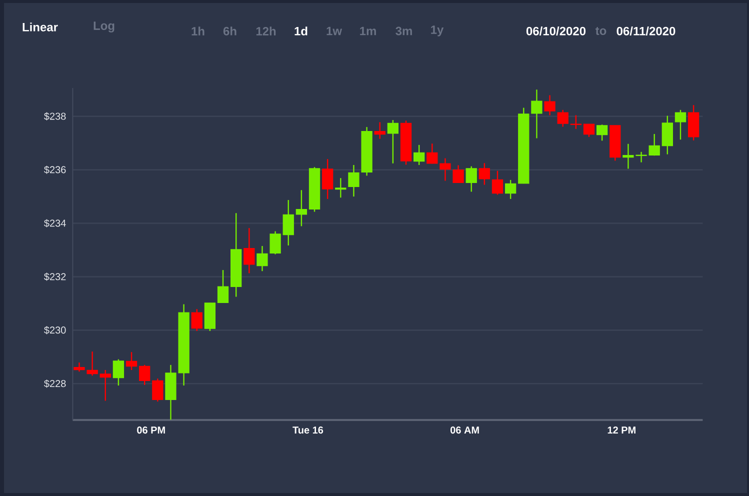 The width and height of the screenshot is (749, 496). Describe the element at coordinates (404, 31) in the screenshot. I see `text: 3m` at that location.